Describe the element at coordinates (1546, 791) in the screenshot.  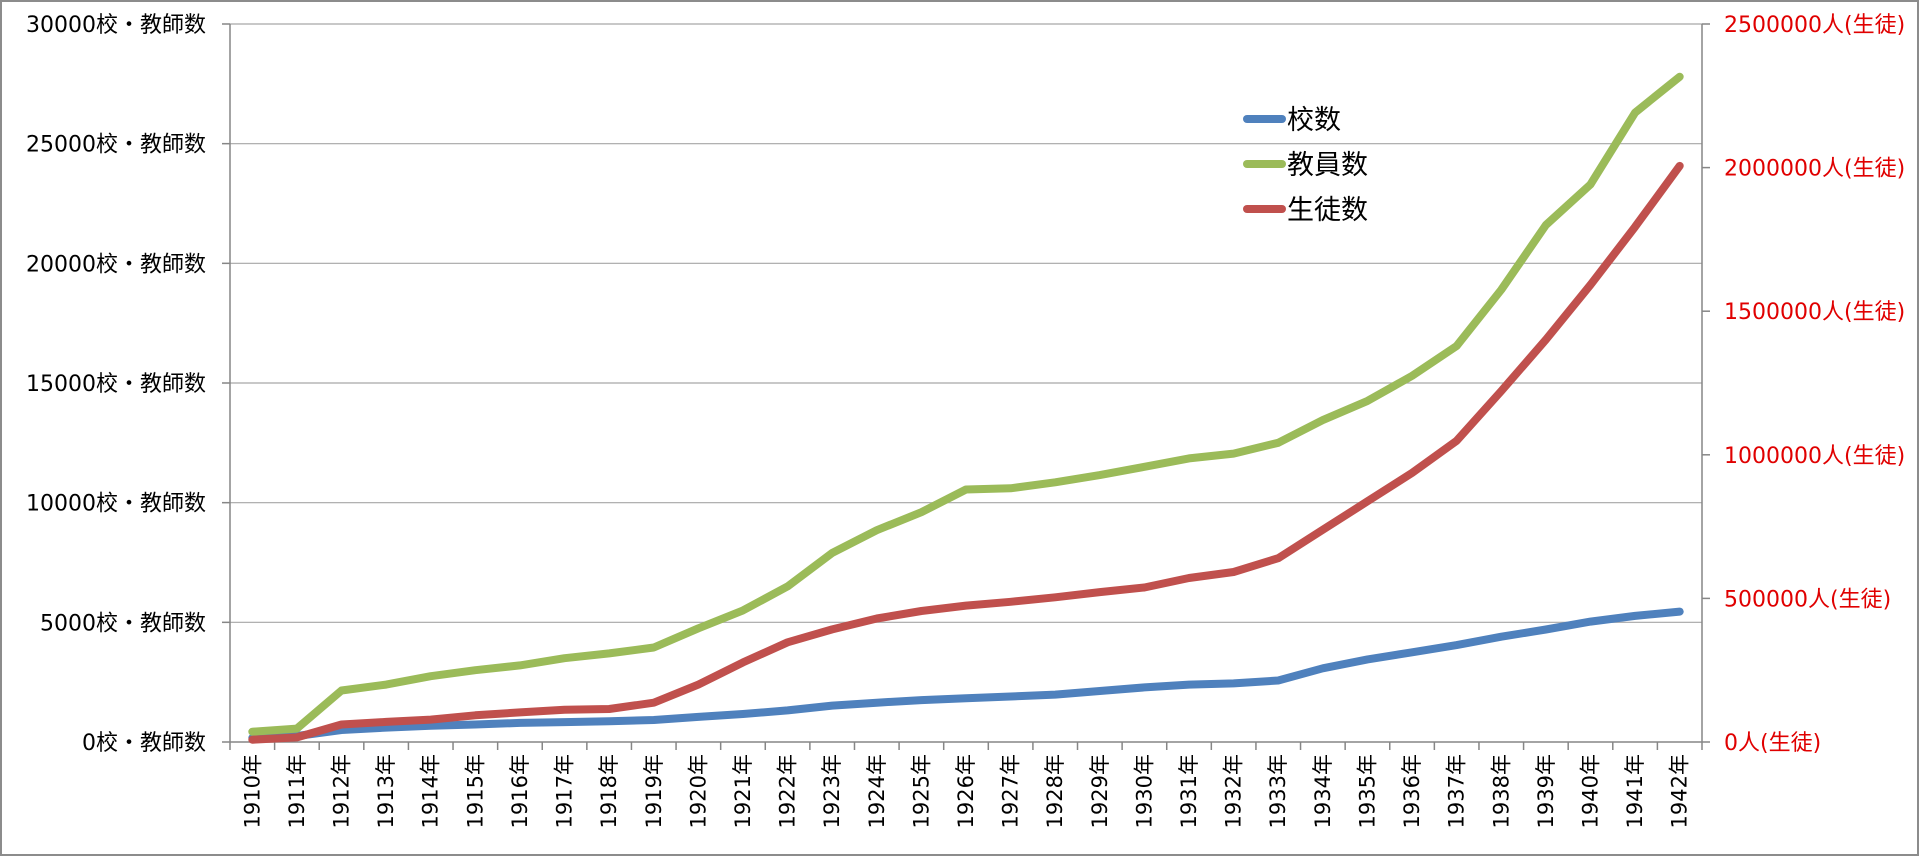
I see `x-tick-label: 1939年` at that location.